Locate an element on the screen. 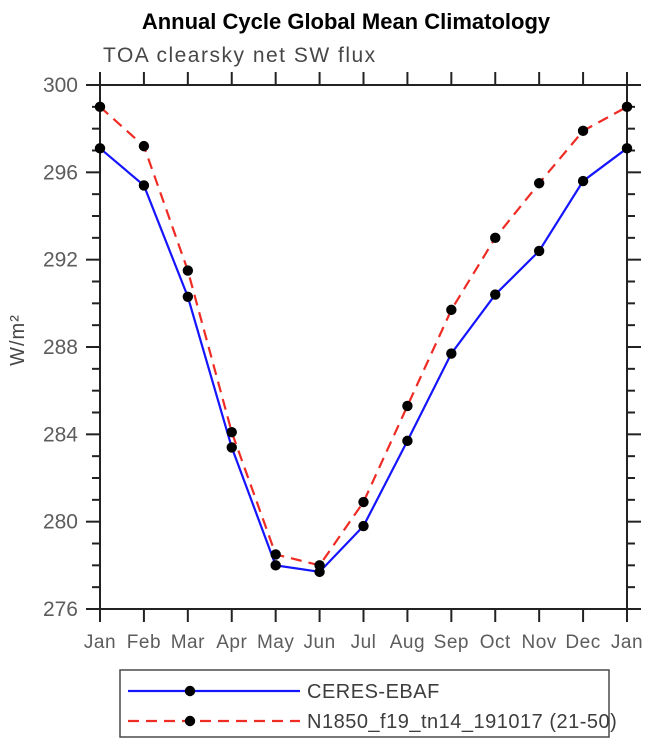 This screenshot has height=746, width=648. x-tick-label: Jun is located at coordinates (320, 642).